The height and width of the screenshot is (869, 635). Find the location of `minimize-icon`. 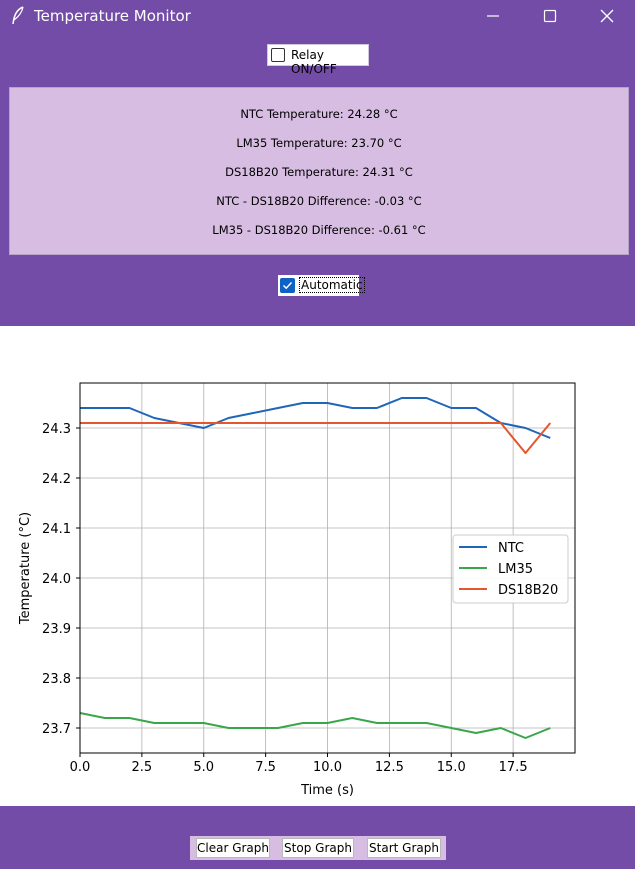

minimize-icon is located at coordinates (493, 16).